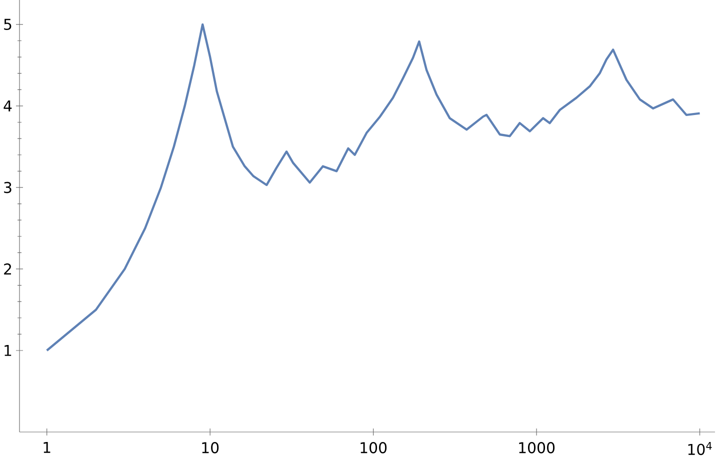 This screenshot has width=720, height=468. I want to click on y-tick-label: 3, so click(8, 188).